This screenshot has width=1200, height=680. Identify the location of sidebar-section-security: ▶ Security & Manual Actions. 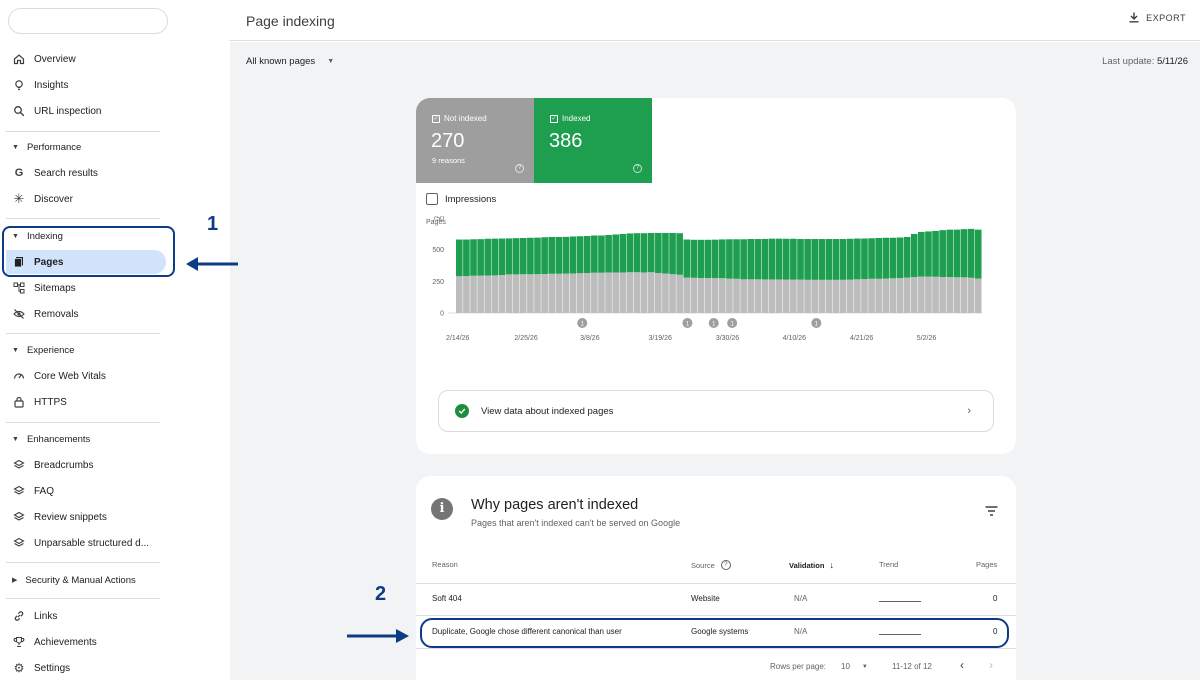
(92, 580).